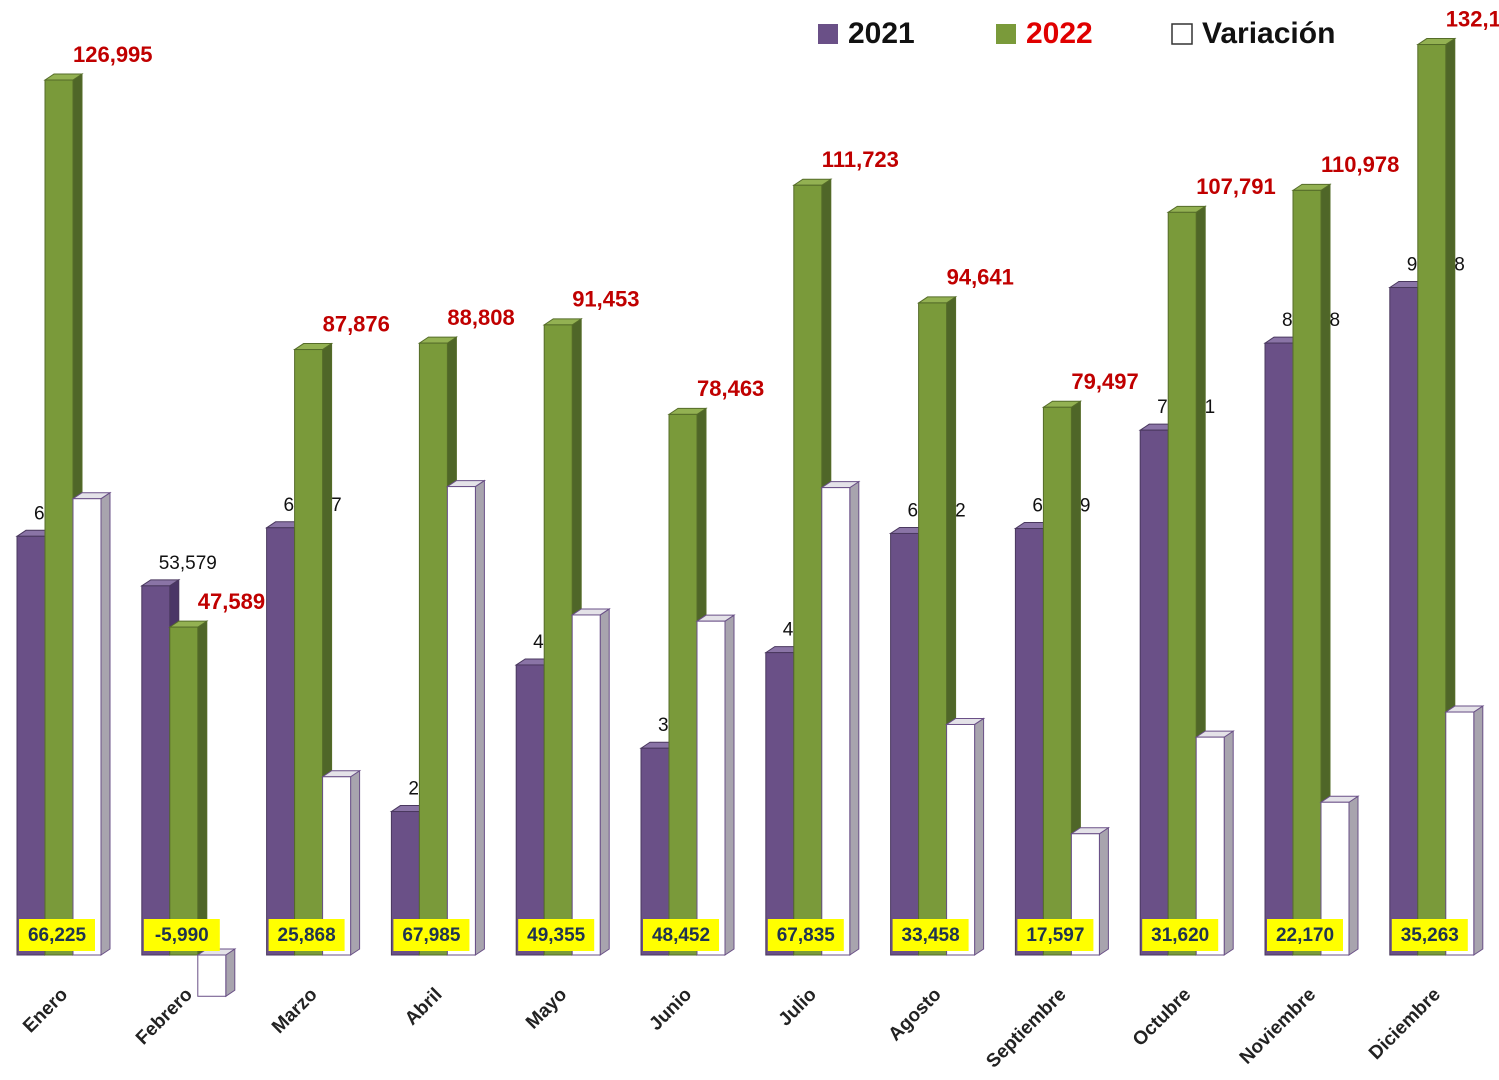 Image resolution: width=1499 pixels, height=1080 pixels. I want to click on value-label: 48,452, so click(681, 935).